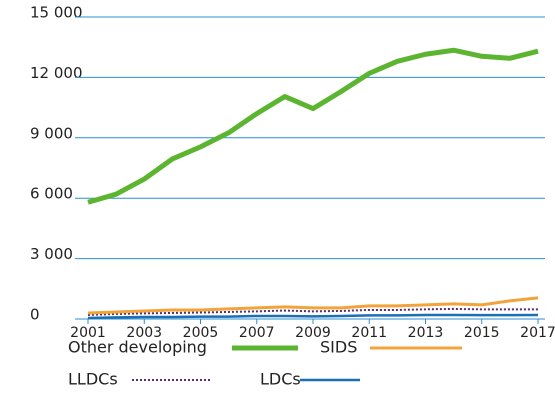  What do you see at coordinates (137, 347) in the screenshot?
I see `legend-label: Other developing` at bounding box center [137, 347].